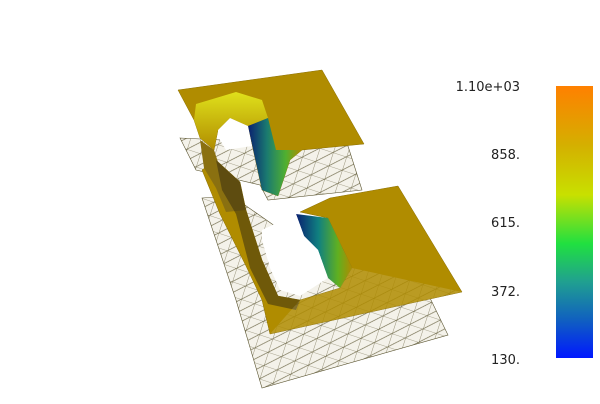  I want to click on colorbar-label-upper: 858., so click(505, 155).